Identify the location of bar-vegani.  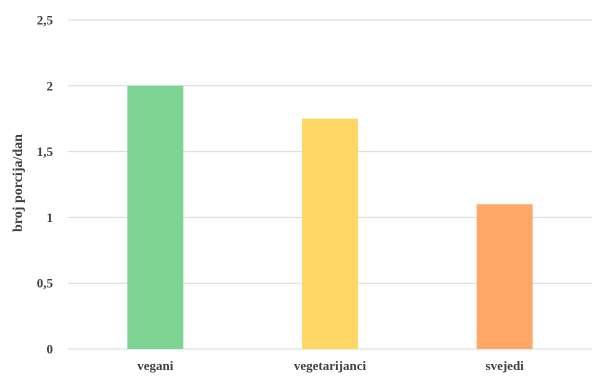
(155, 217).